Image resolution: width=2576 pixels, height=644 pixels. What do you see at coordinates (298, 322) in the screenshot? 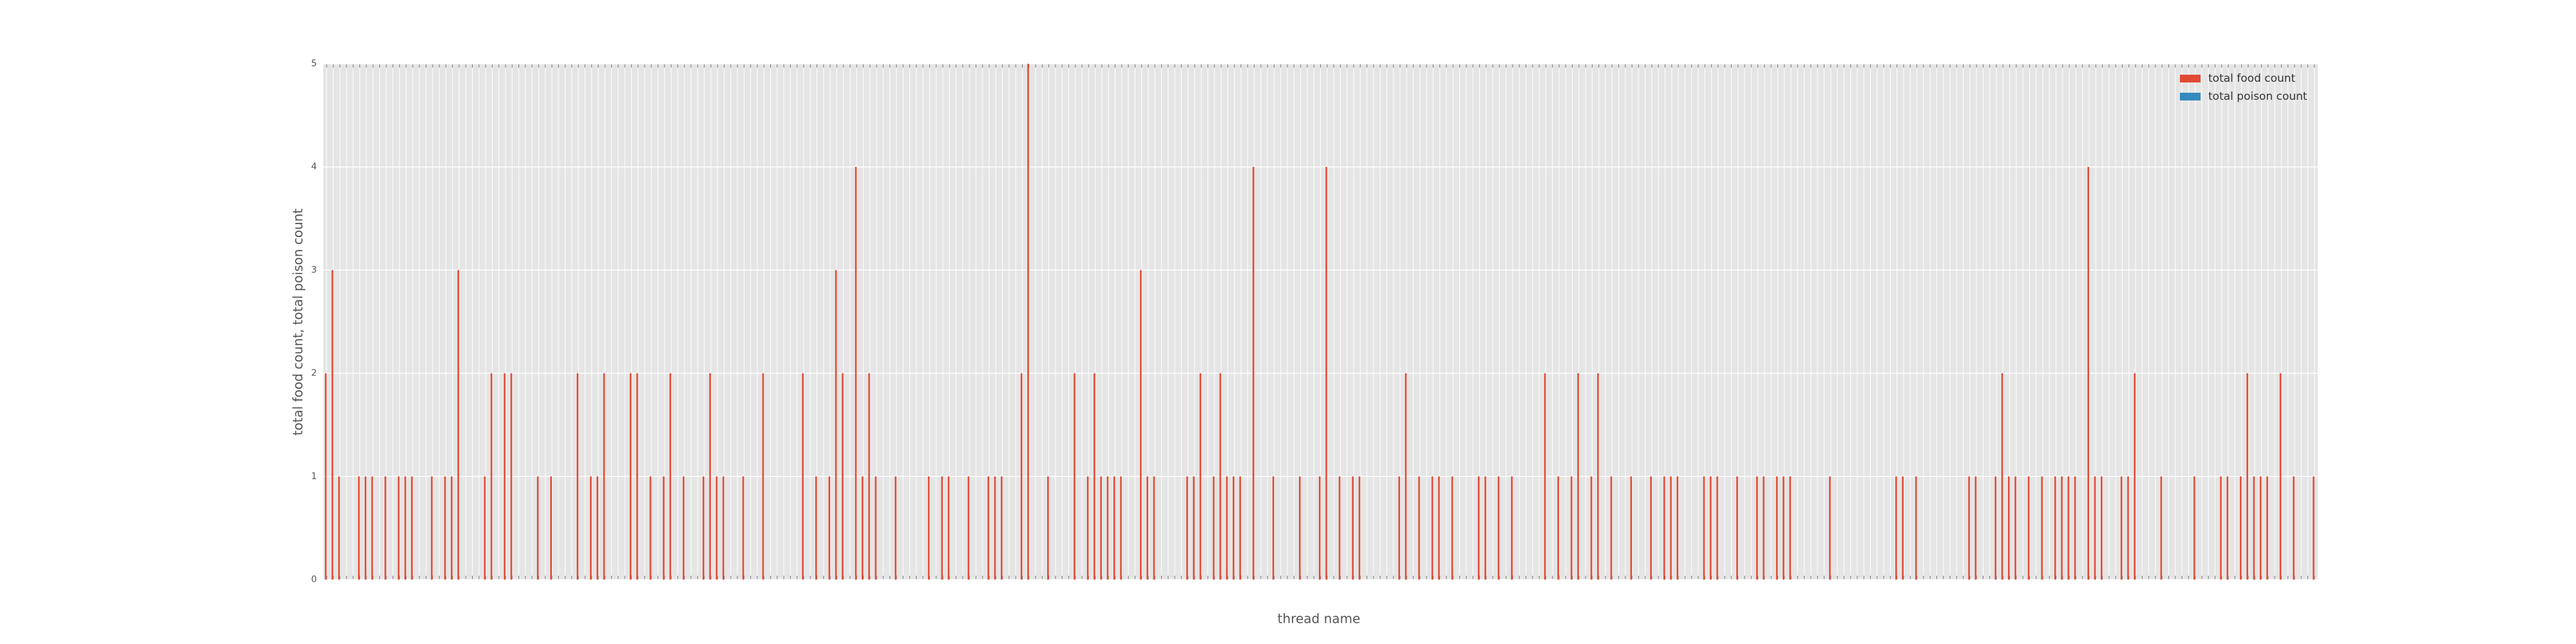
I see `y-axis-label: total food count, total poison count` at bounding box center [298, 322].